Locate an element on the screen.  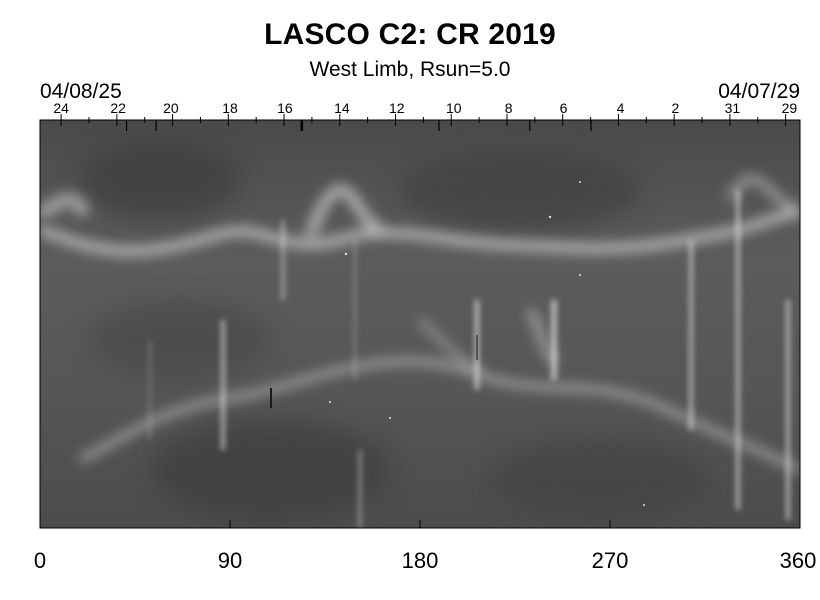
x-tick-label-270: 270 is located at coordinates (610, 560).